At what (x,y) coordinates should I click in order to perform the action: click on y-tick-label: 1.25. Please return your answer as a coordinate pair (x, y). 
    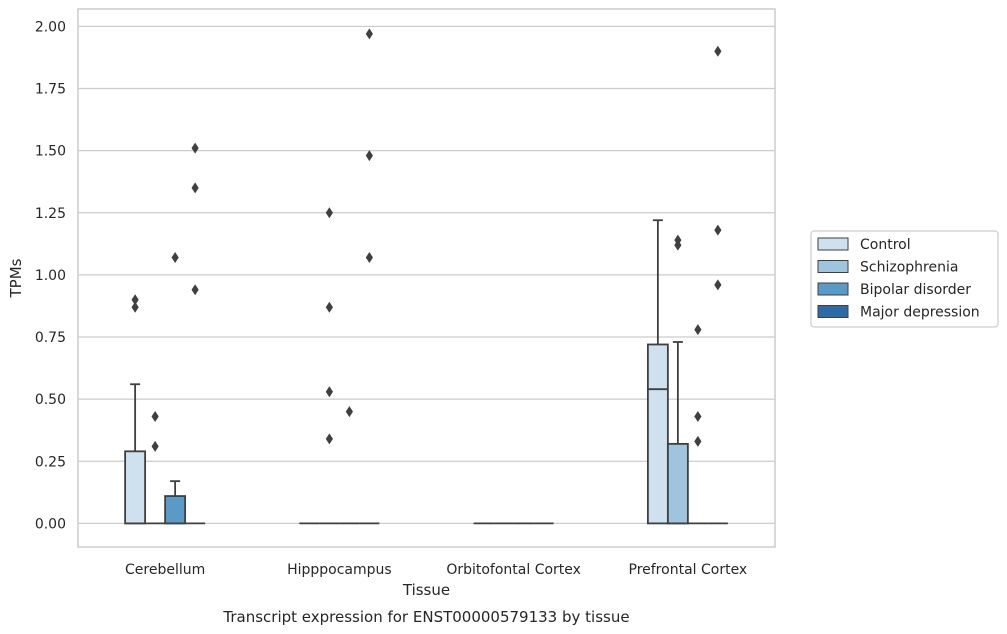
    Looking at the image, I should click on (50, 214).